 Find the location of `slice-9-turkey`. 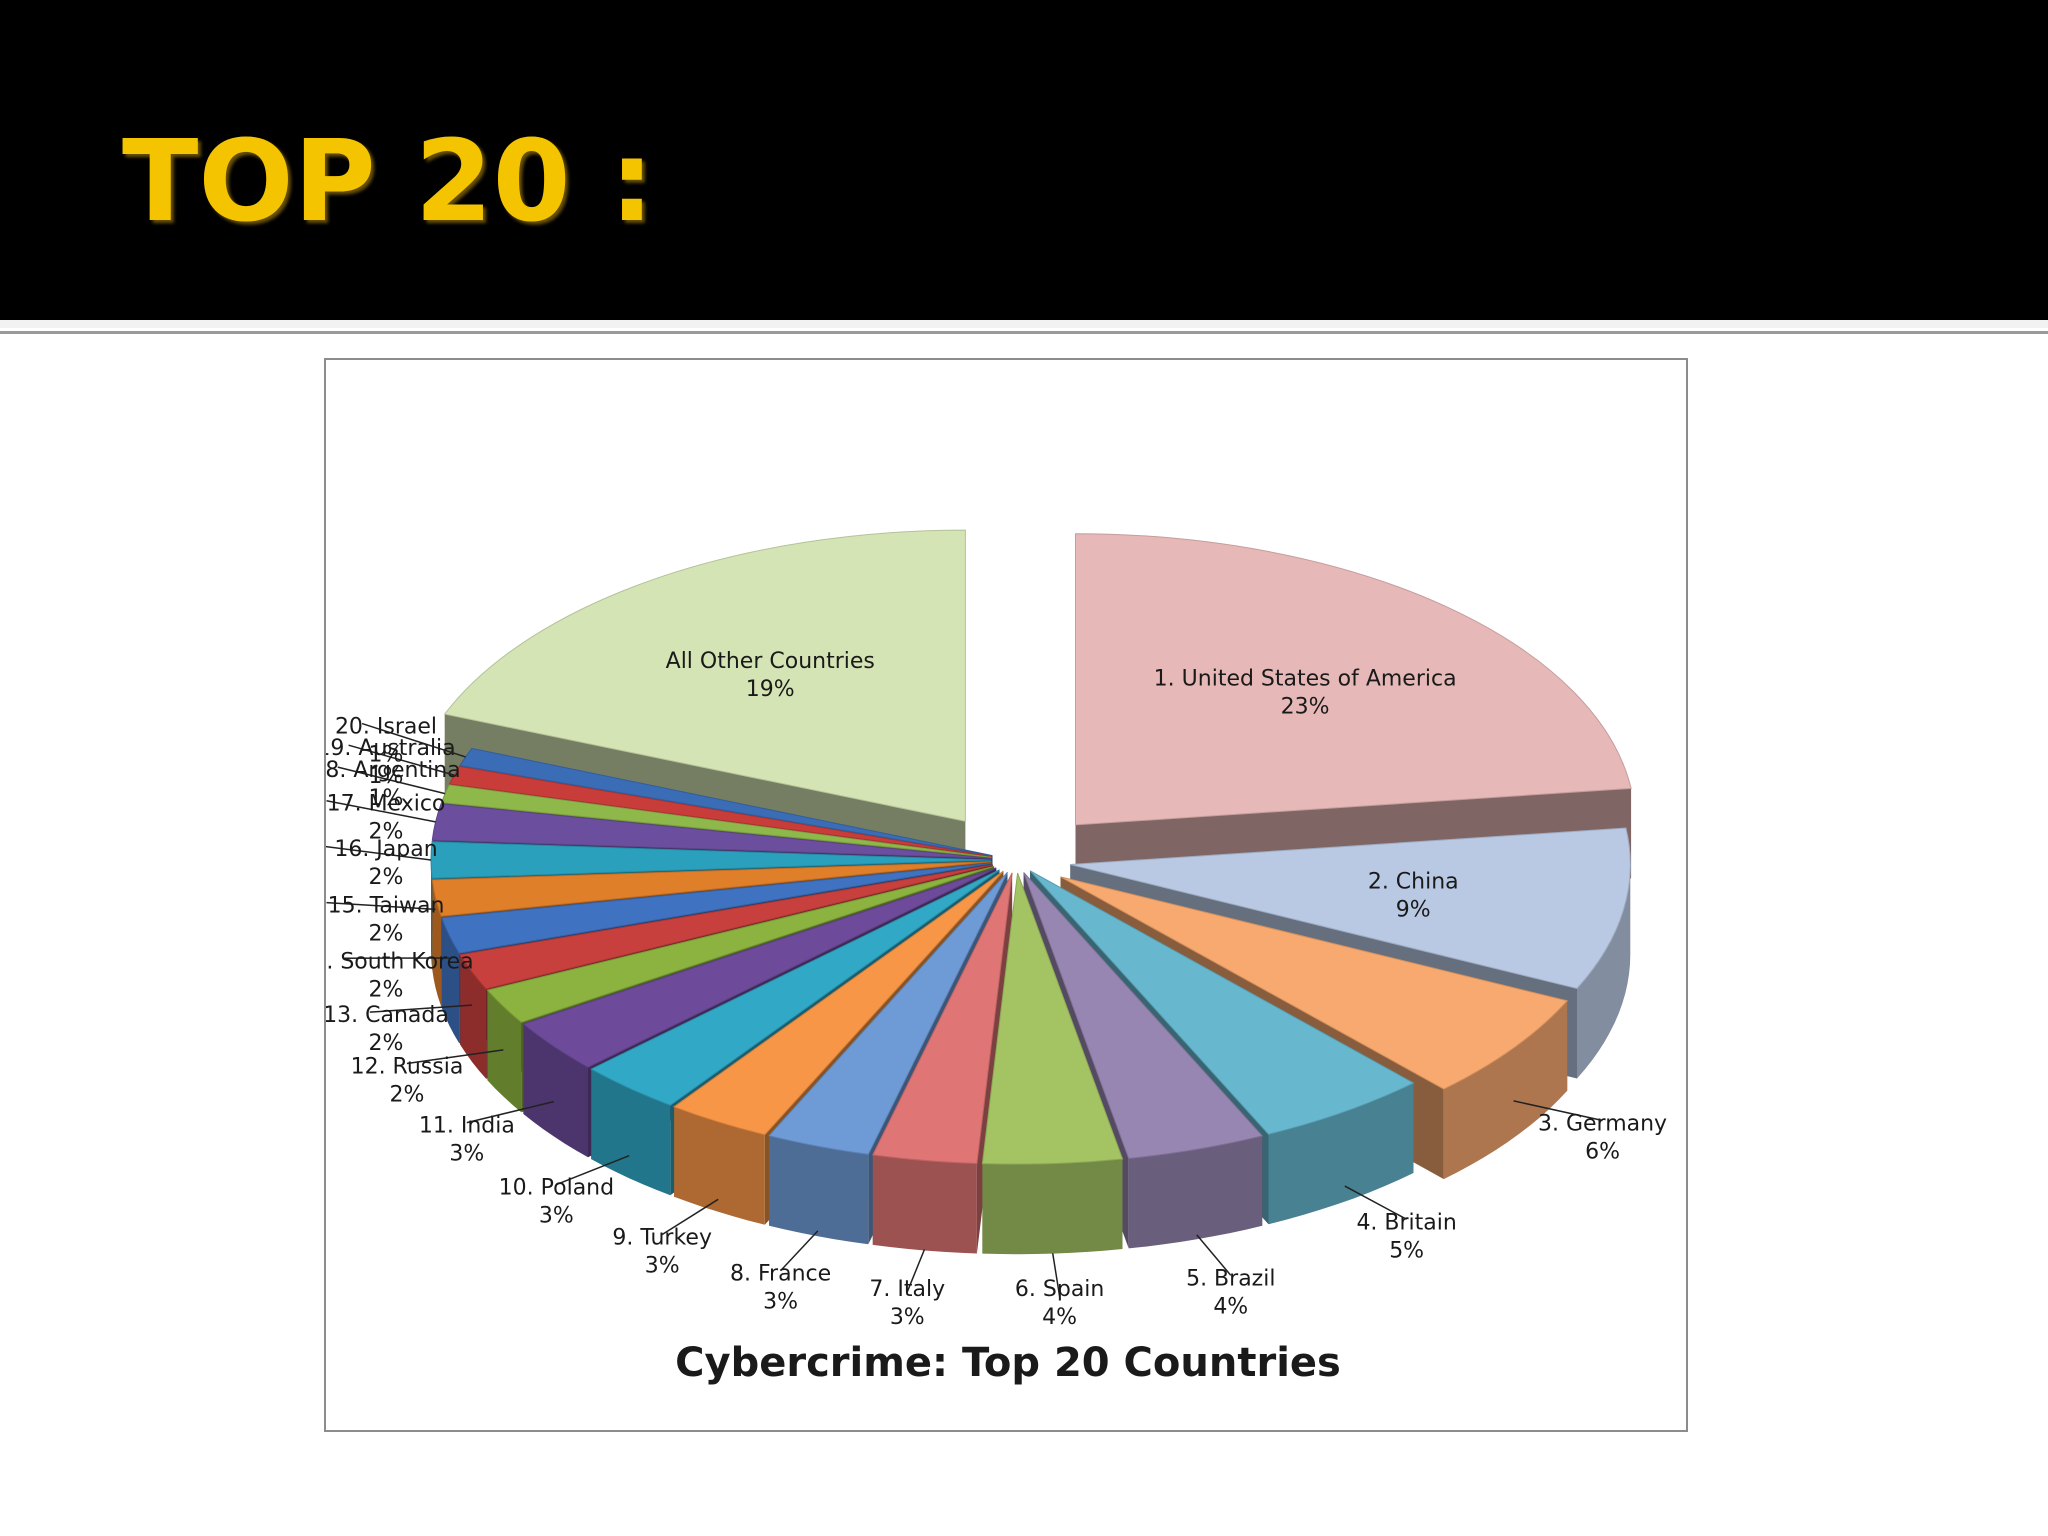

slice-9-turkey is located at coordinates (838, 1003).